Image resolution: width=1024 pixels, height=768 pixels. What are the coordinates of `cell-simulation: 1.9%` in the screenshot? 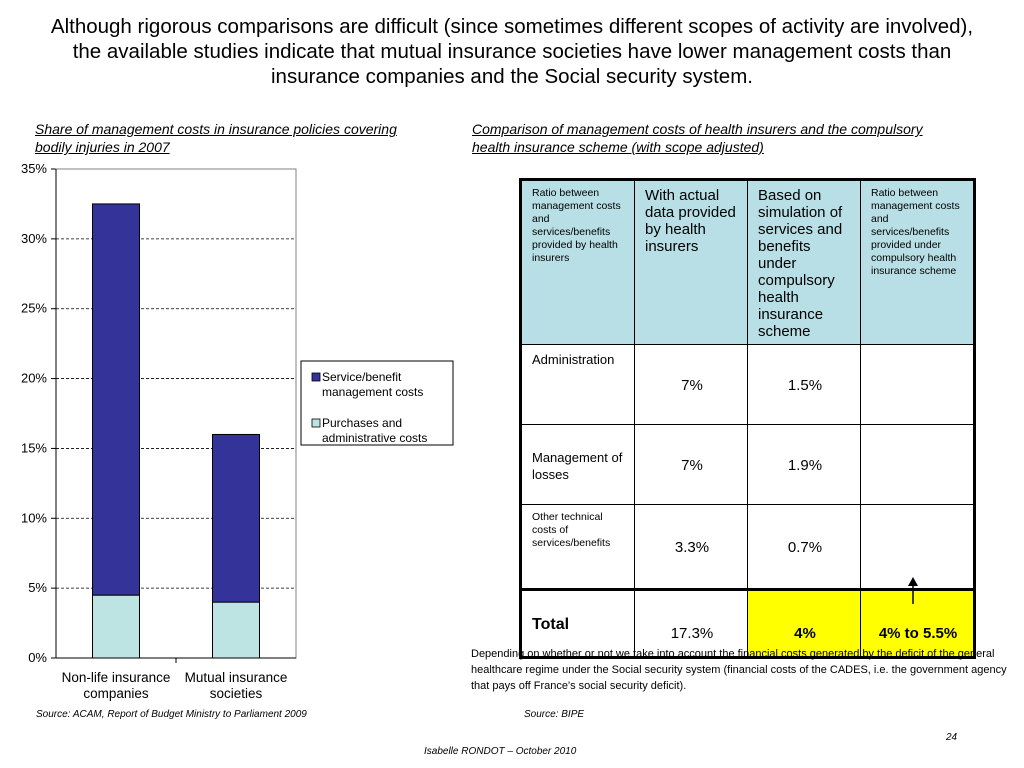 It's located at (804, 464).